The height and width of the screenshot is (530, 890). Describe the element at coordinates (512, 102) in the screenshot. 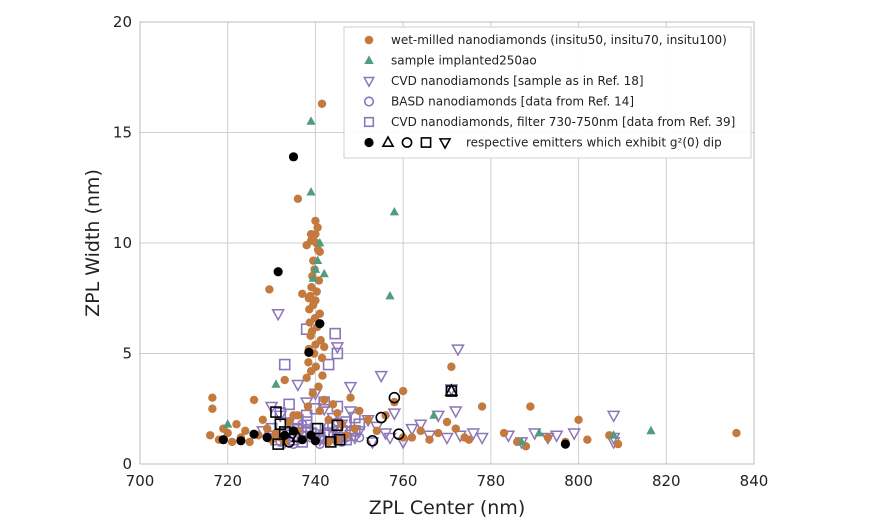

I see `legend-label: BASD nanodiamonds [data from Ref. 14]` at that location.